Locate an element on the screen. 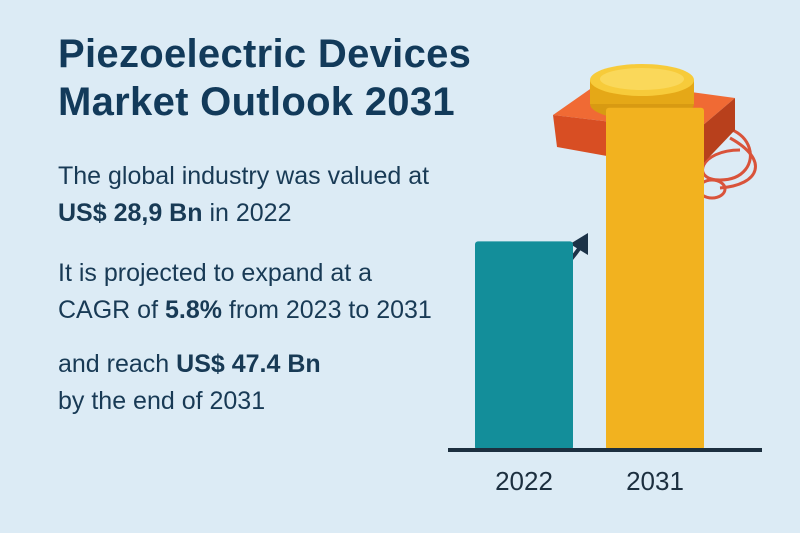 This screenshot has height=533, width=800. cagr-suffix: from 2023 to 2031 is located at coordinates (326, 310).